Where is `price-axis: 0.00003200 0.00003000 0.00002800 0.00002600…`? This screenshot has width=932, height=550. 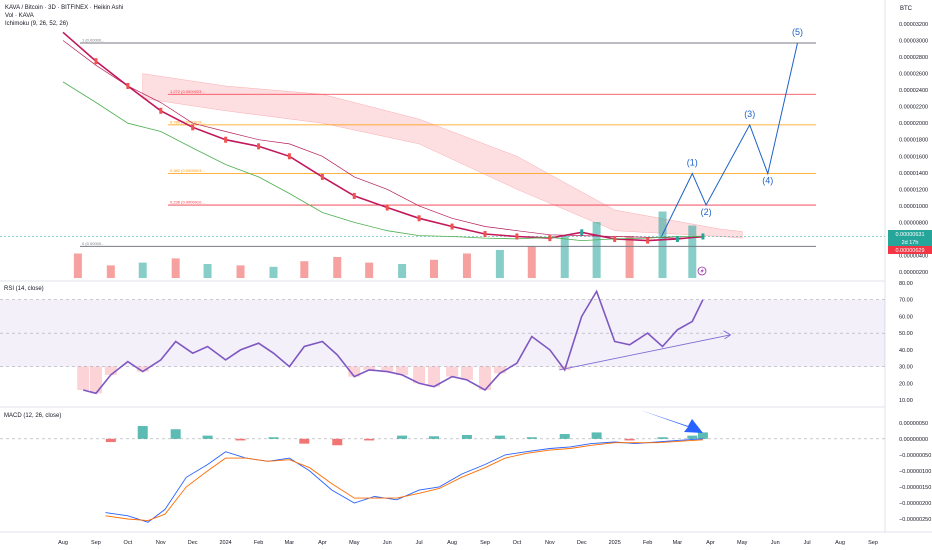 price-axis: 0.00003200 0.00003000 0.00002800 0.00002600… is located at coordinates (913, 149).